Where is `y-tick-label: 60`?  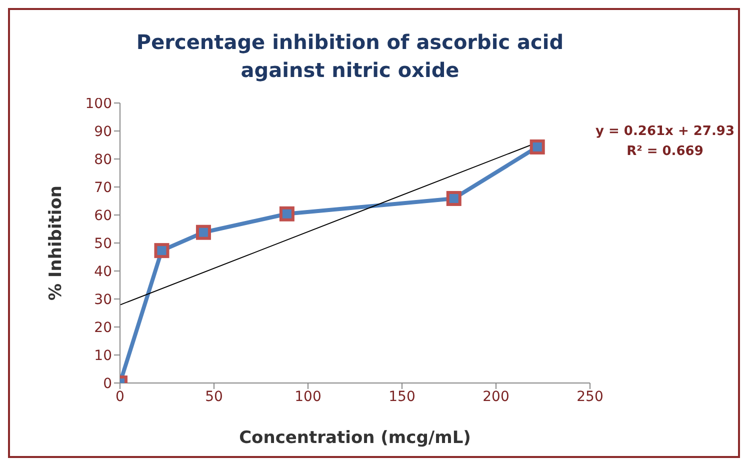 y-tick-label: 60 is located at coordinates (103, 216).